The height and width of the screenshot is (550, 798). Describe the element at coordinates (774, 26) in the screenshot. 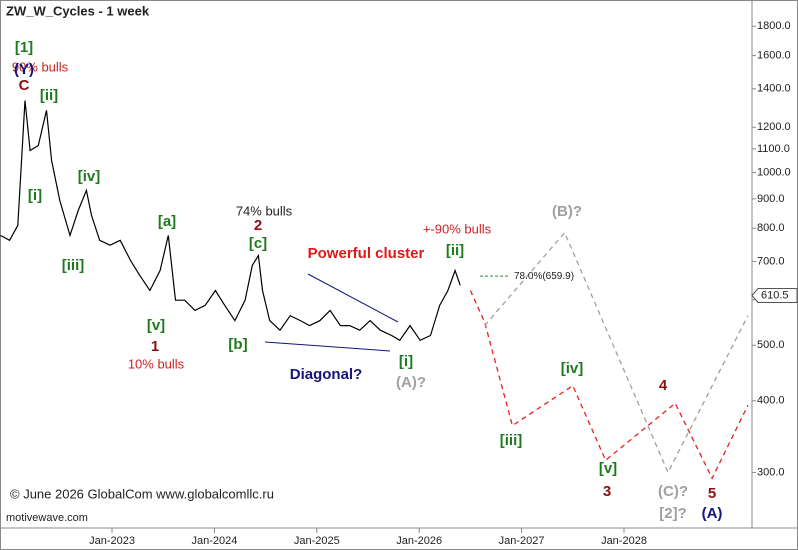

I see `y-tick-label: 1800.0` at that location.